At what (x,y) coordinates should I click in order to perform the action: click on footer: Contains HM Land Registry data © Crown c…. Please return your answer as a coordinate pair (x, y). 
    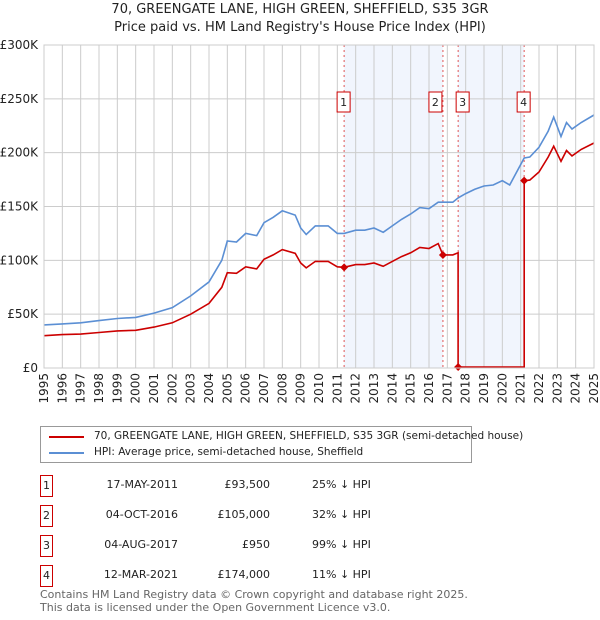
    Looking at the image, I should click on (254, 601).